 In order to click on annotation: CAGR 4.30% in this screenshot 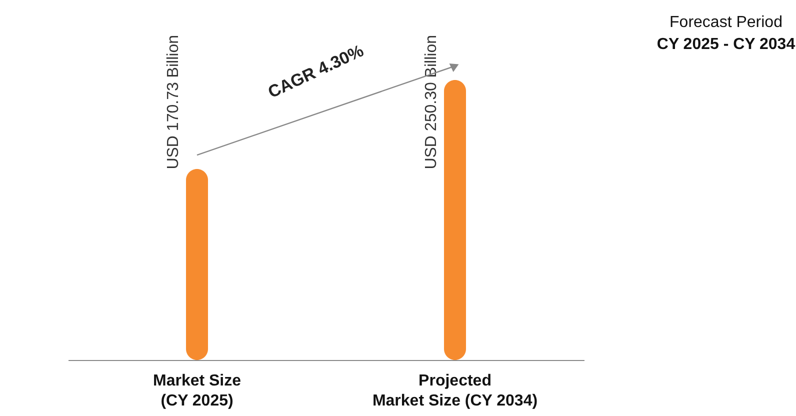, I will do `click(315, 71)`.